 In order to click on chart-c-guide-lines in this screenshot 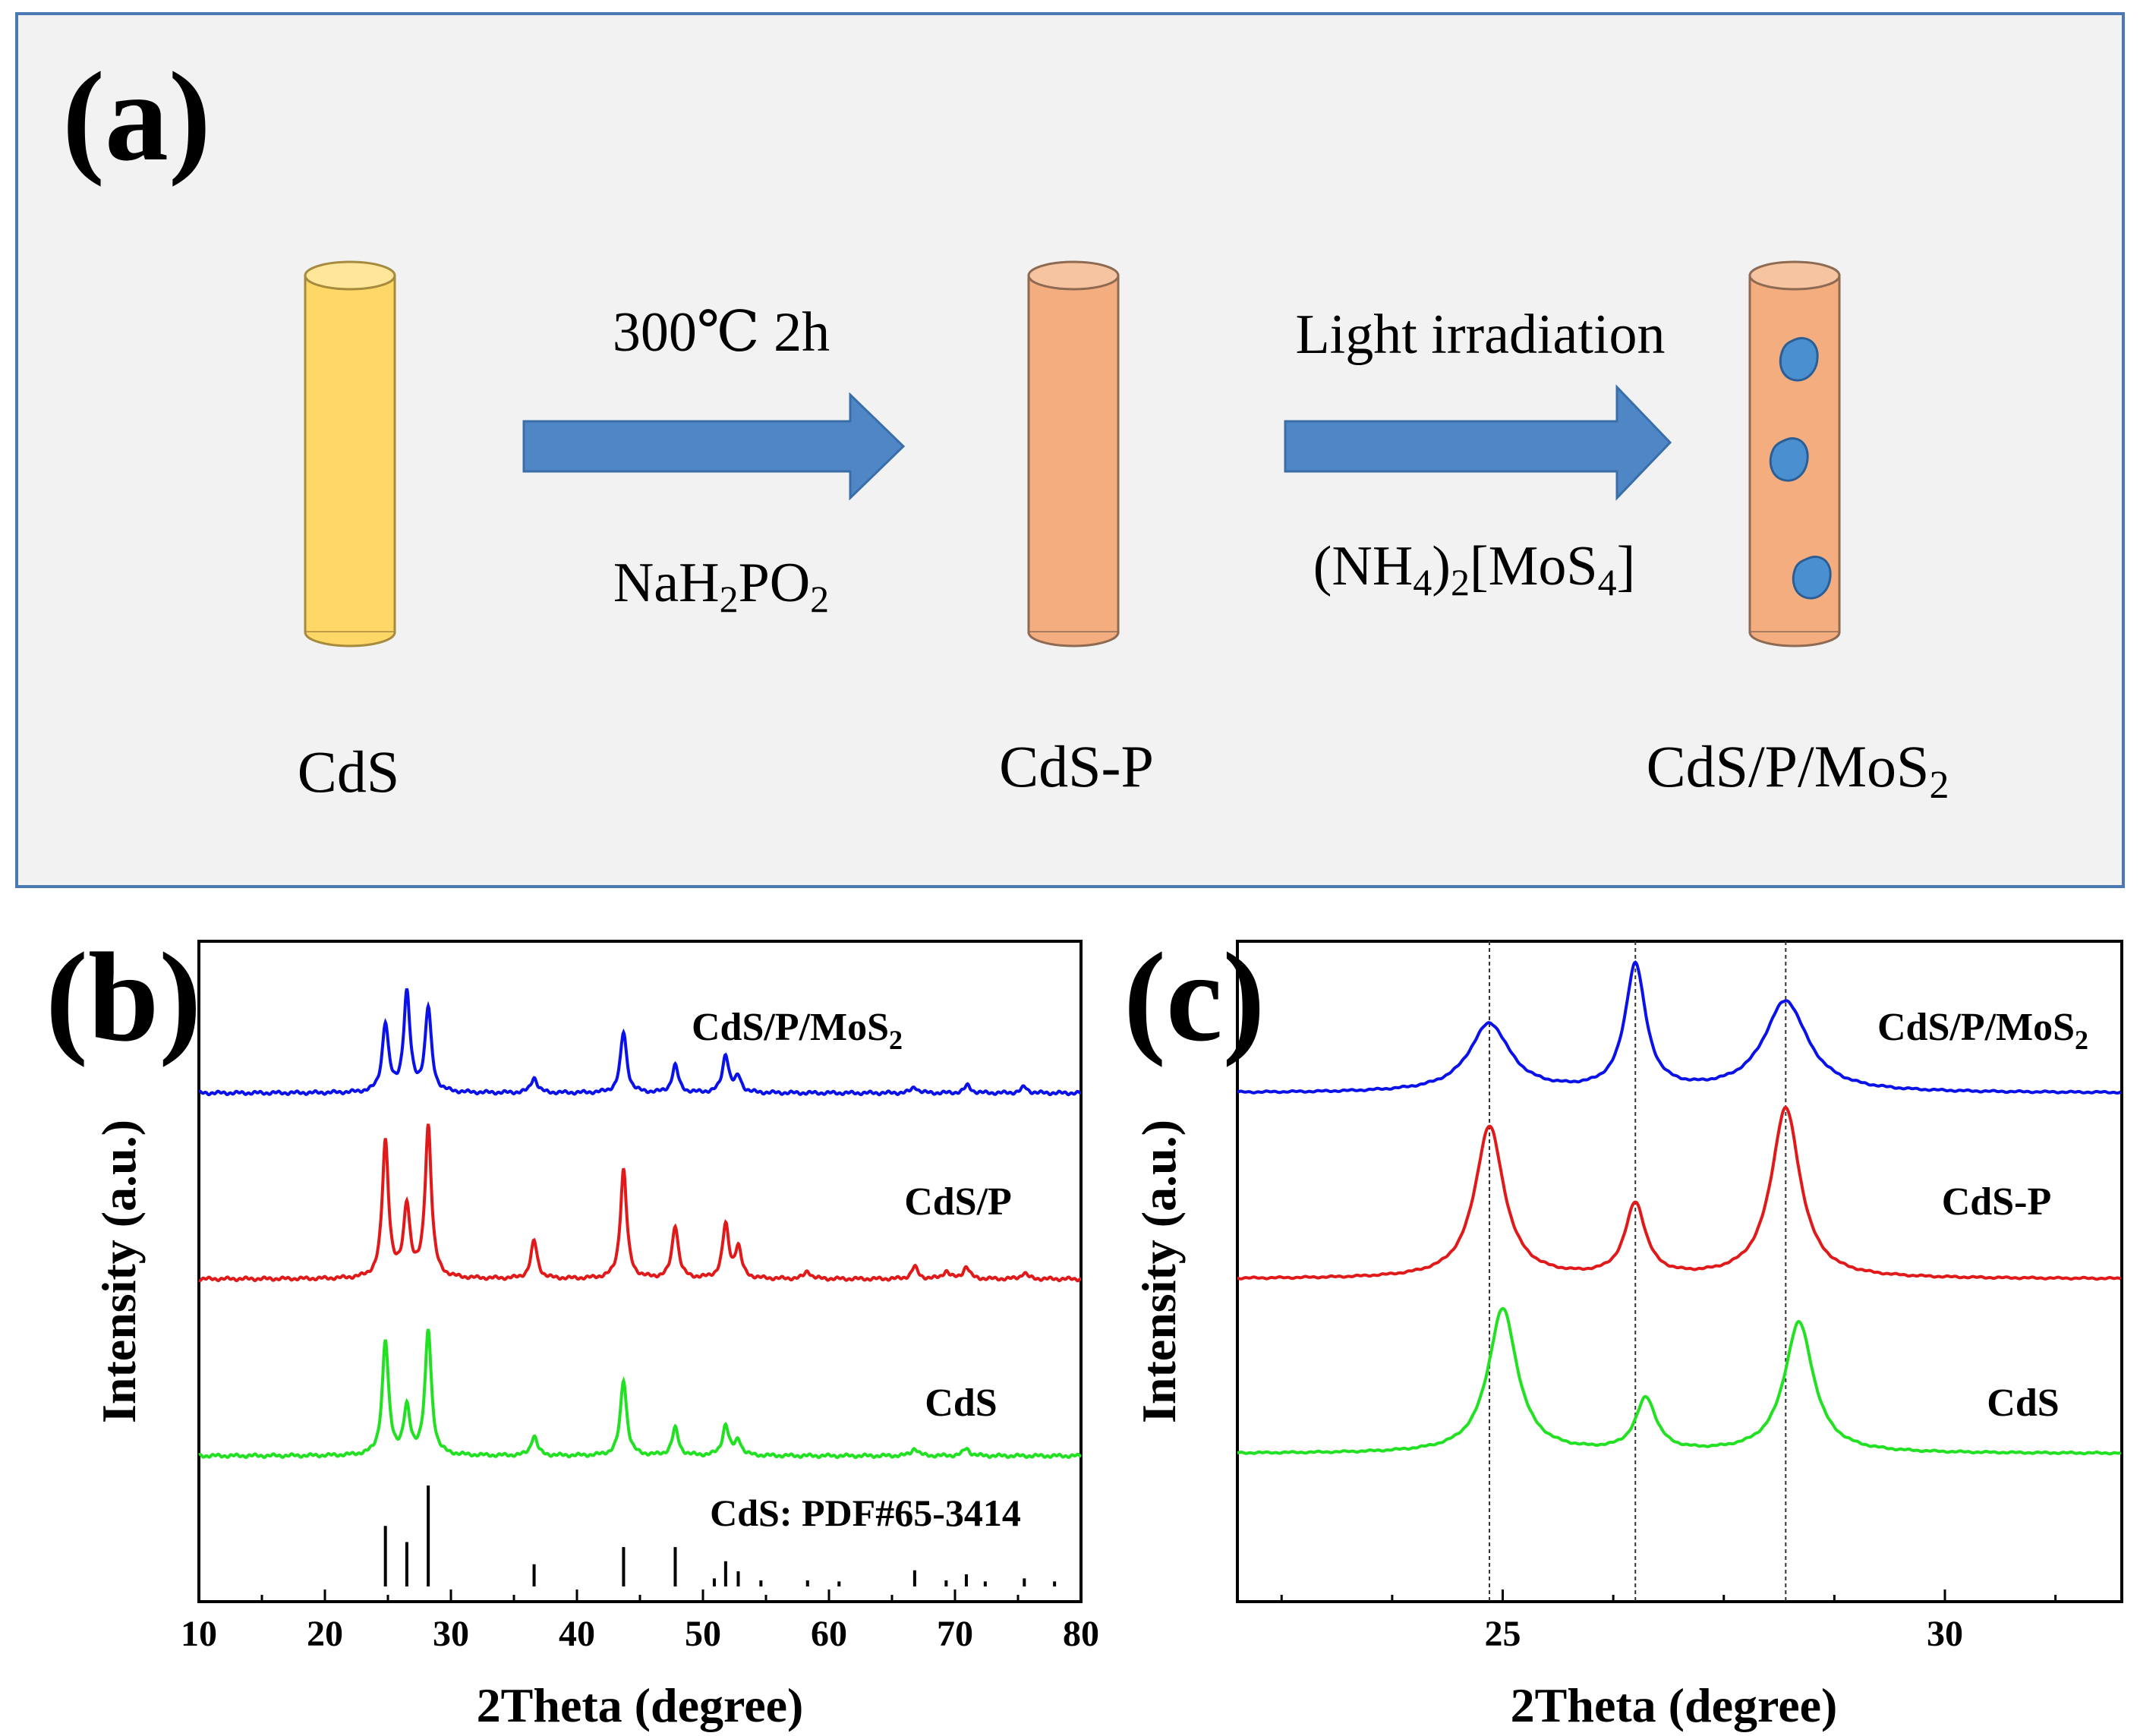, I will do `click(1638, 1272)`.